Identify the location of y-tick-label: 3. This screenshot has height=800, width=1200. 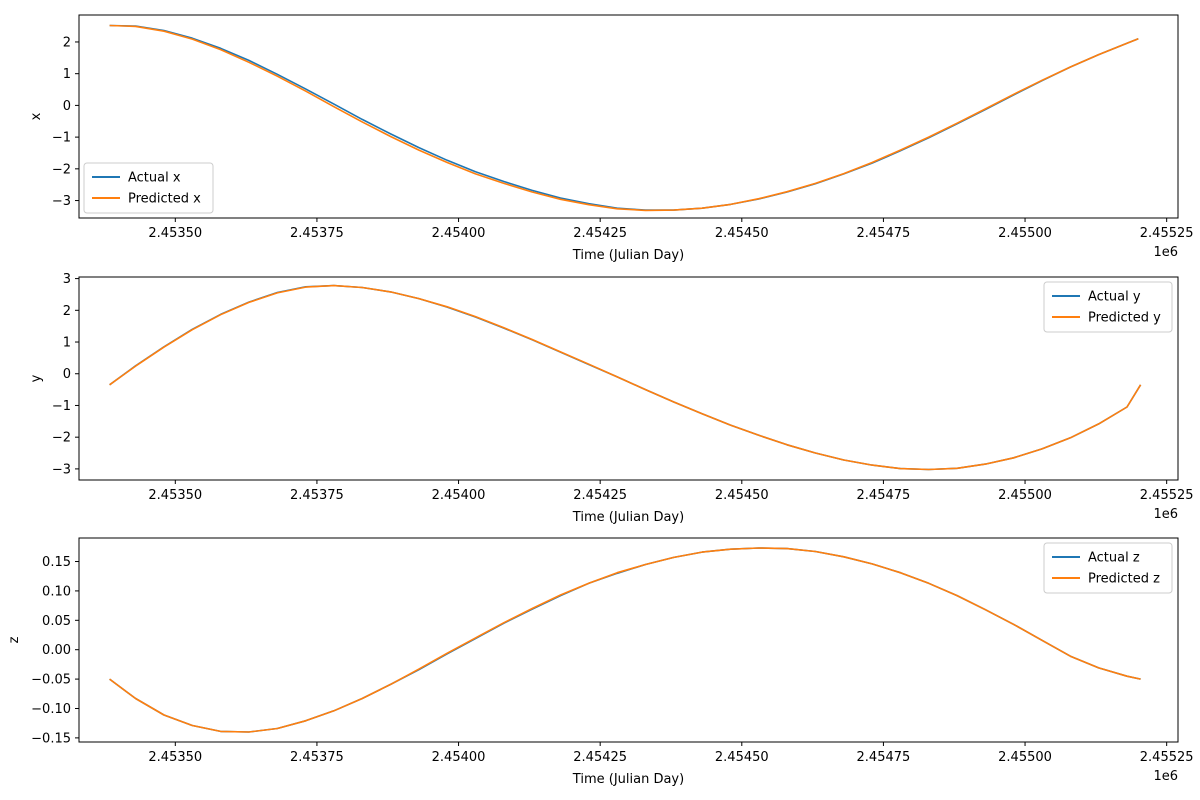
(67, 279).